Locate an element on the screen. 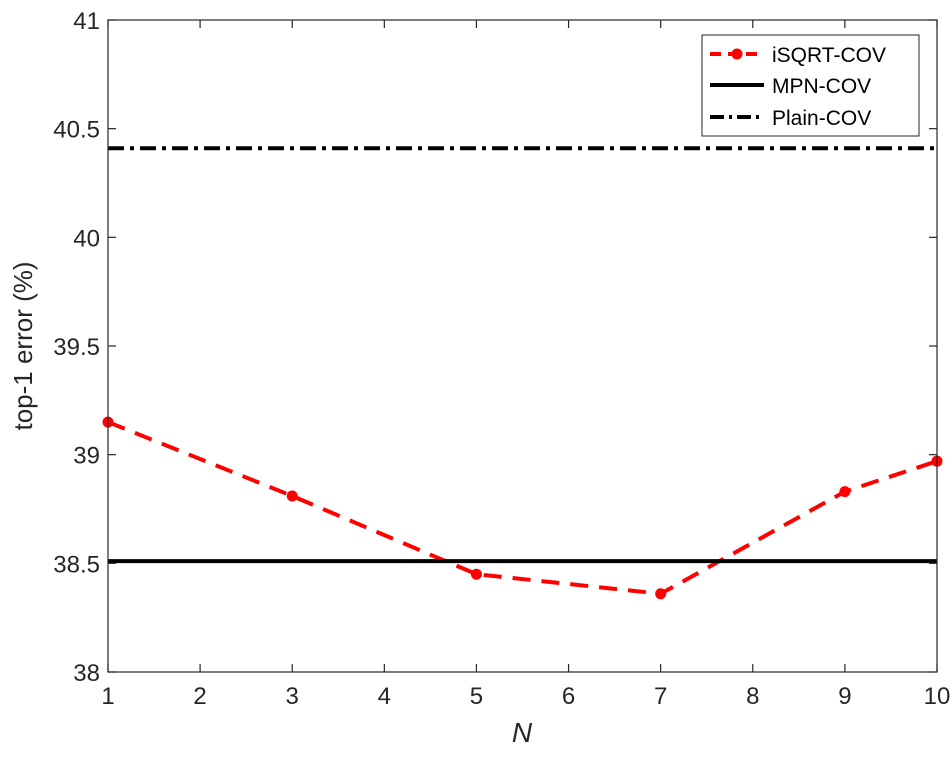 The width and height of the screenshot is (952, 757). x-tick-label-4: 4 is located at coordinates (384, 696).